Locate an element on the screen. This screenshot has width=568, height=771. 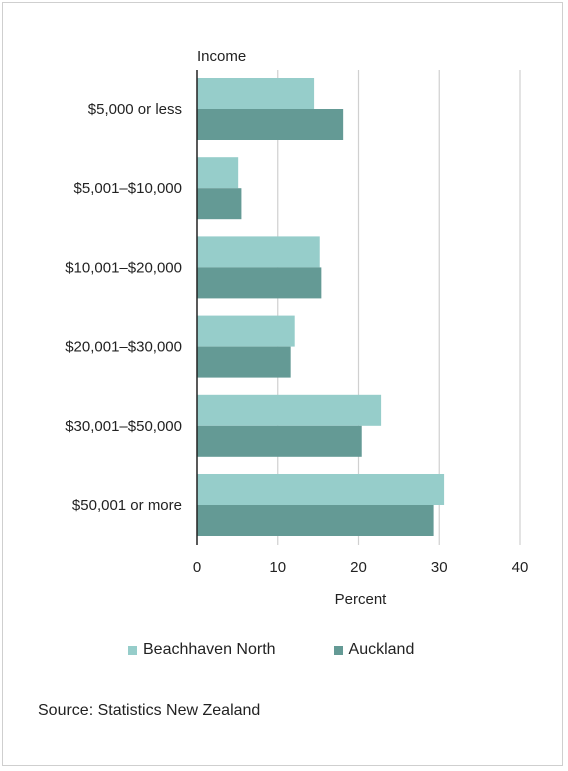
category-label: $5,000 or less is located at coordinates (135, 109).